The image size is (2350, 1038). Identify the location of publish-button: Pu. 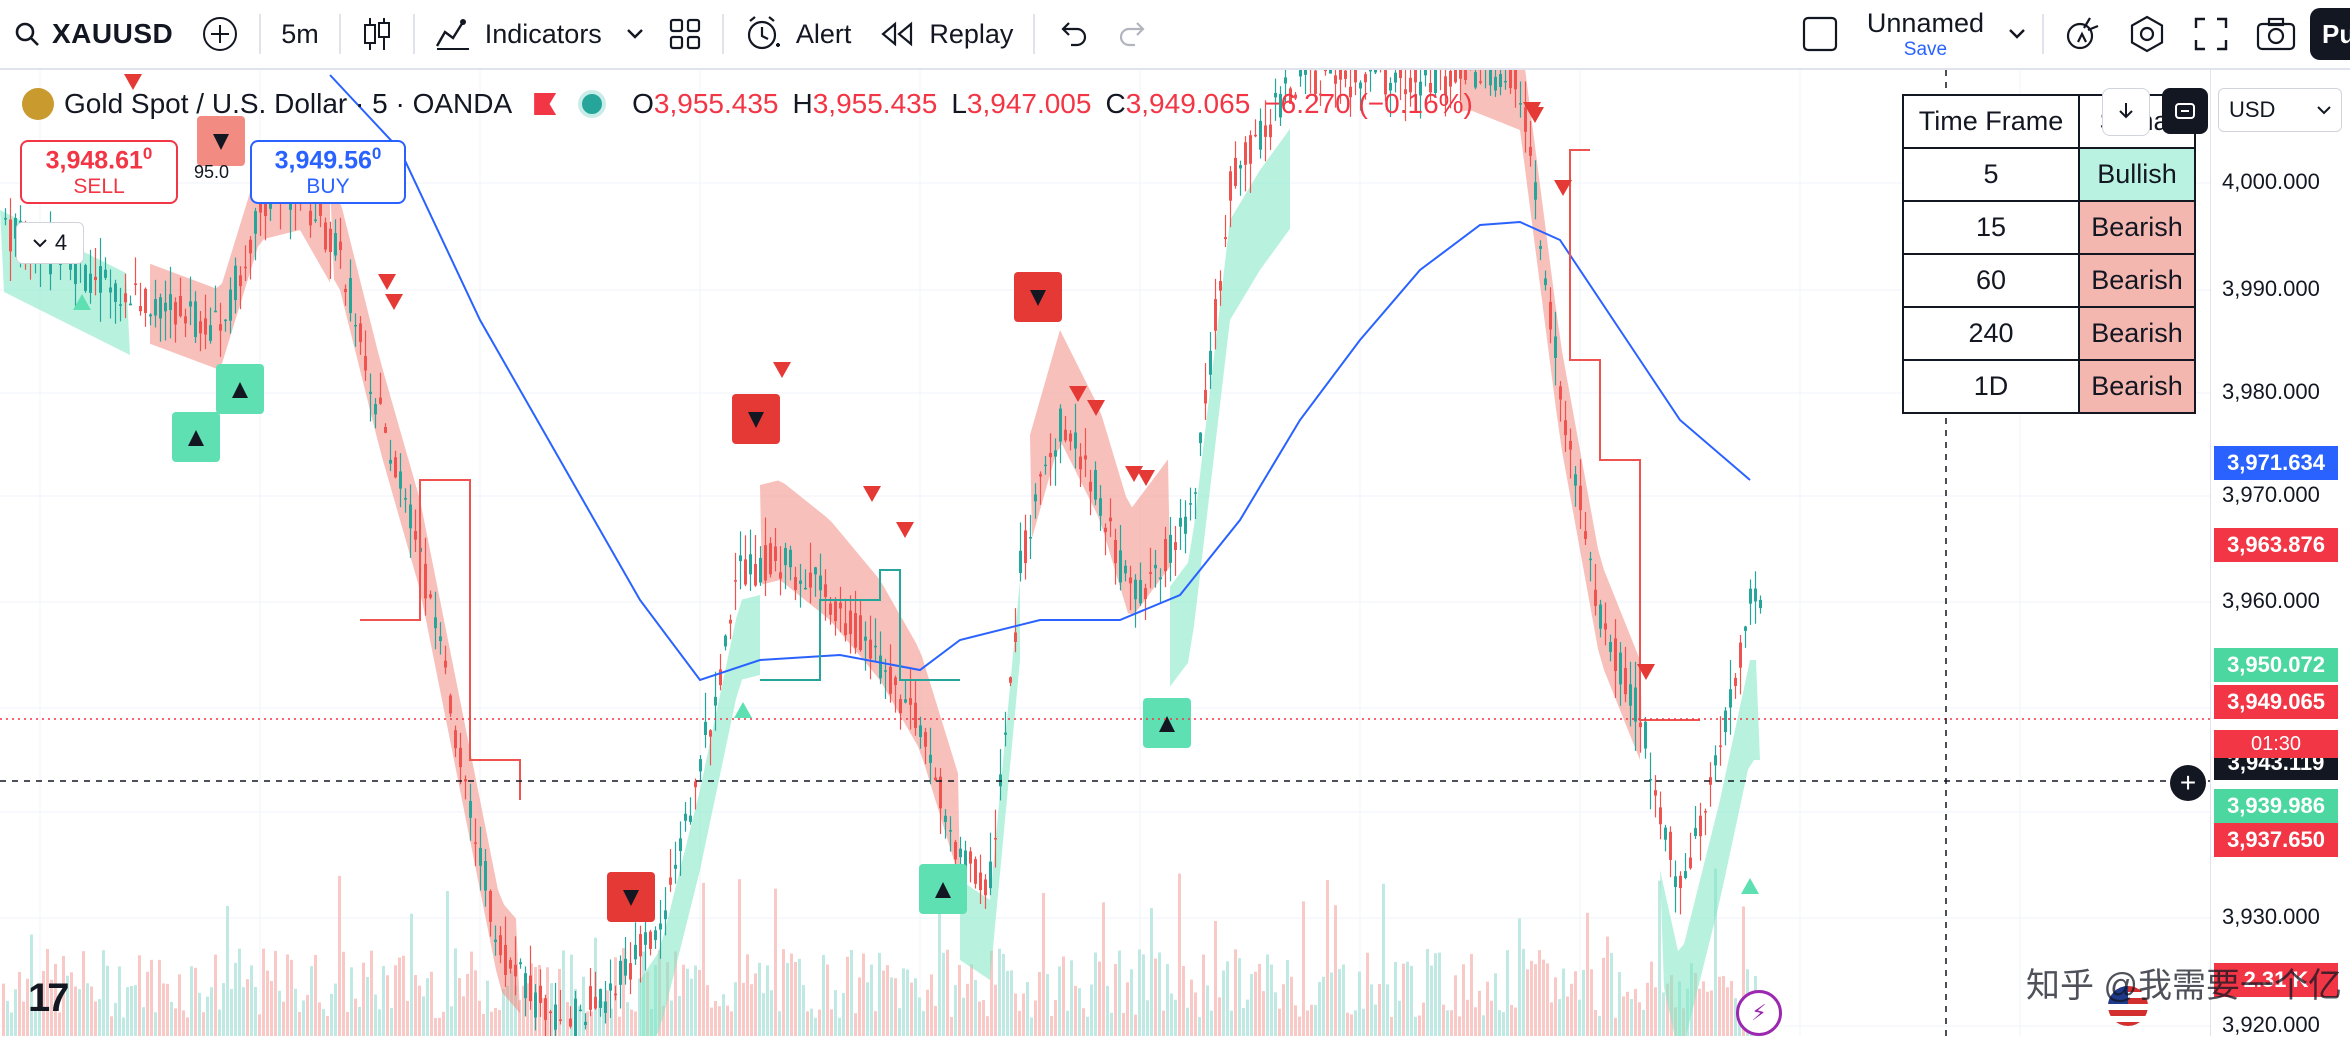
(2330, 34).